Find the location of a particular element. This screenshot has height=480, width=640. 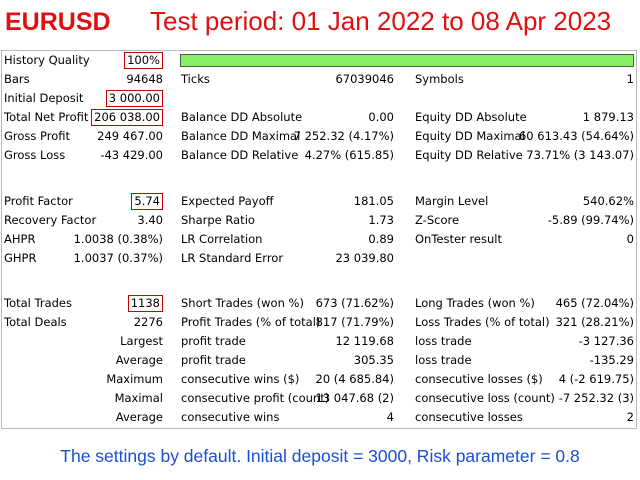

history-quality-value: 100% is located at coordinates (133, 60).